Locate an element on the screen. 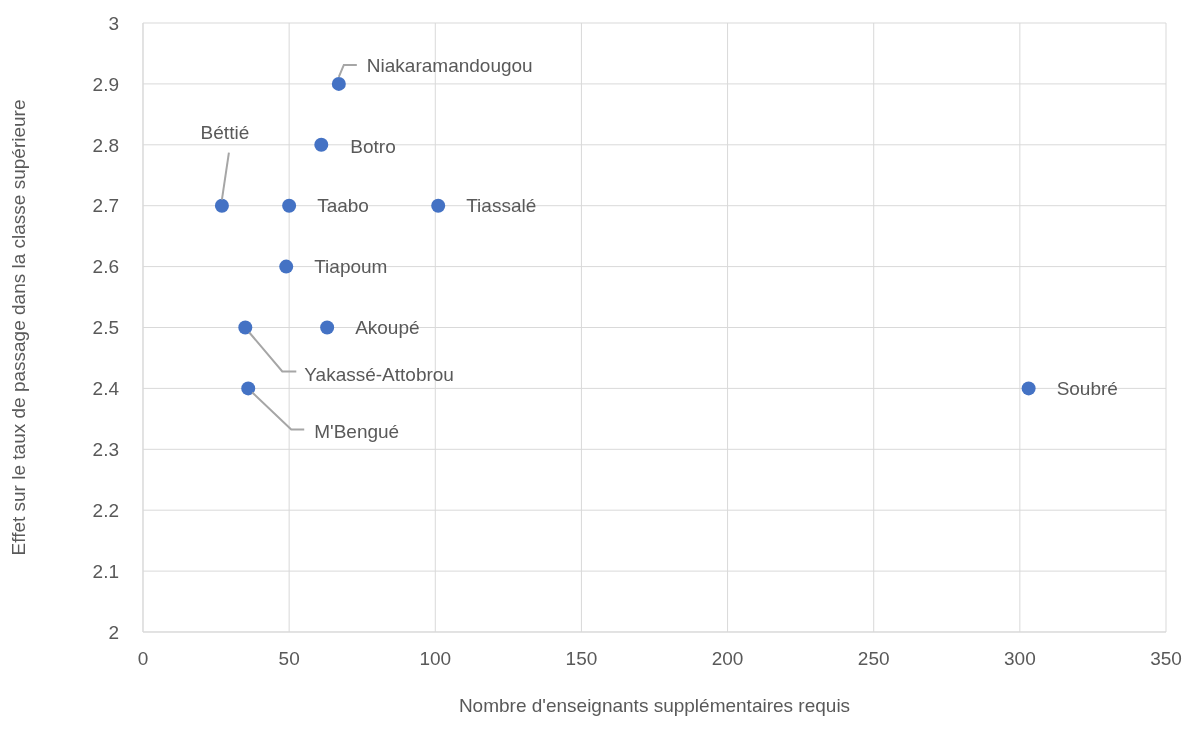 The image size is (1195, 729). y-tick-label: 3 is located at coordinates (113, 23).